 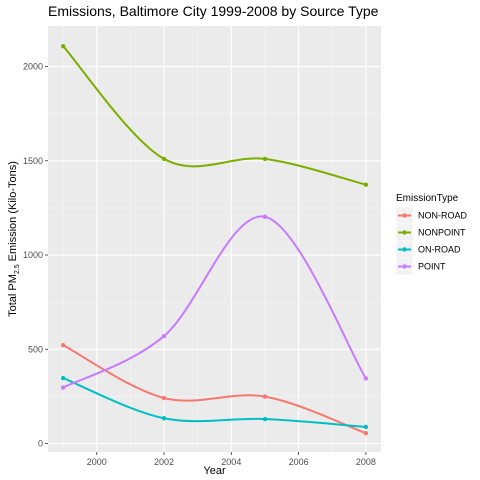 I want to click on legend-key-point-point, so click(x=404, y=266).